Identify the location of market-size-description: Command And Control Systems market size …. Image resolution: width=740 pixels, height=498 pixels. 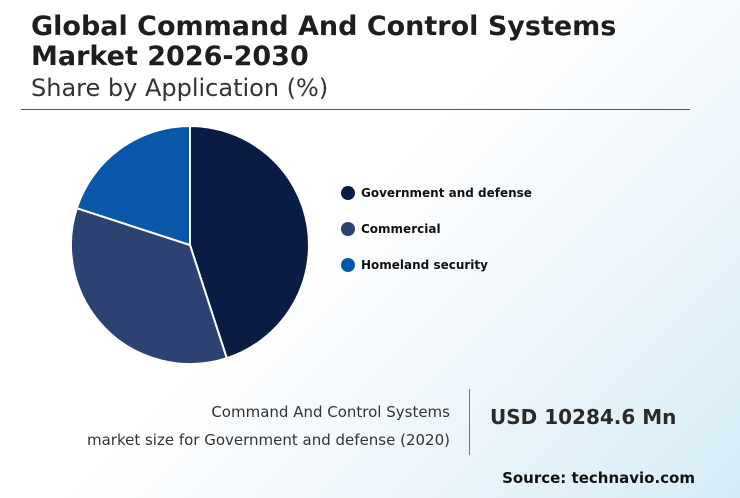
(268, 426).